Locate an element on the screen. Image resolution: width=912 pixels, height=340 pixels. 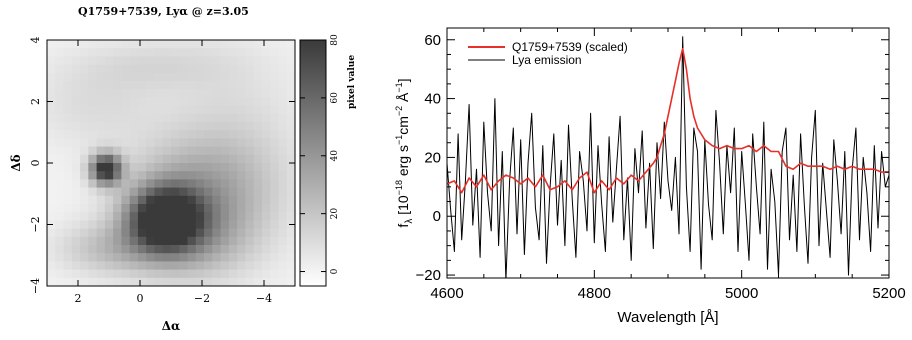
colorbar-label: pixel value is located at coordinates (352, 82).